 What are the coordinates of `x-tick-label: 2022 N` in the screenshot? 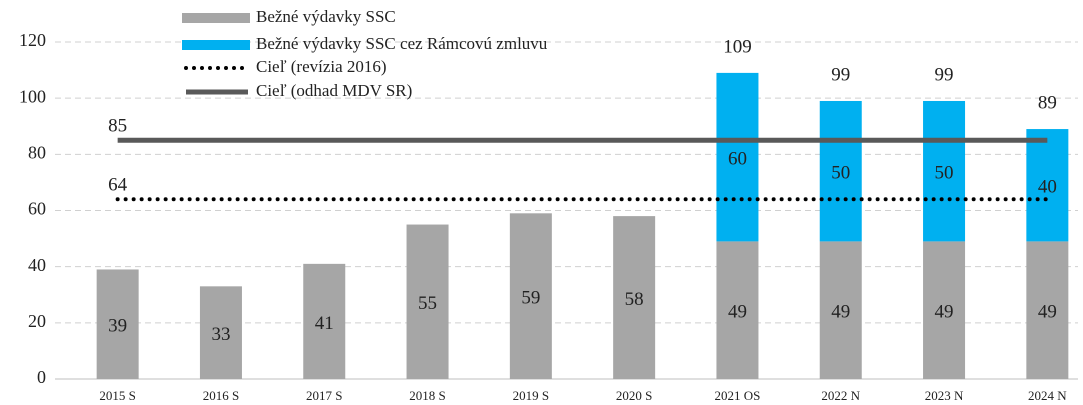 It's located at (840, 395).